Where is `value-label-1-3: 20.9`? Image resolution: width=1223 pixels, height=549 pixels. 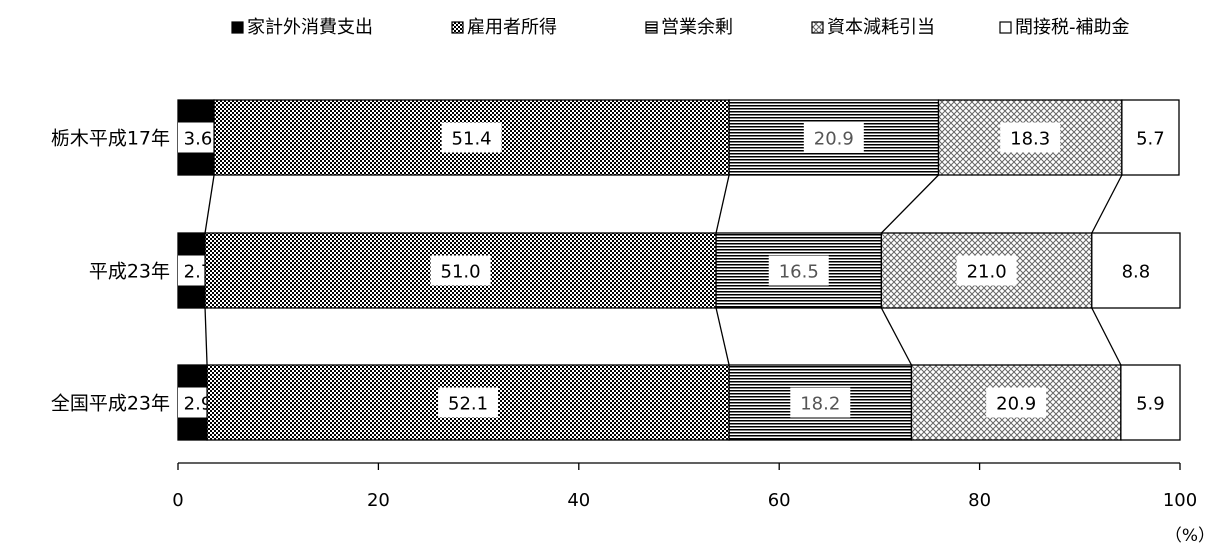
value-label-1-3: 20.9 is located at coordinates (834, 139).